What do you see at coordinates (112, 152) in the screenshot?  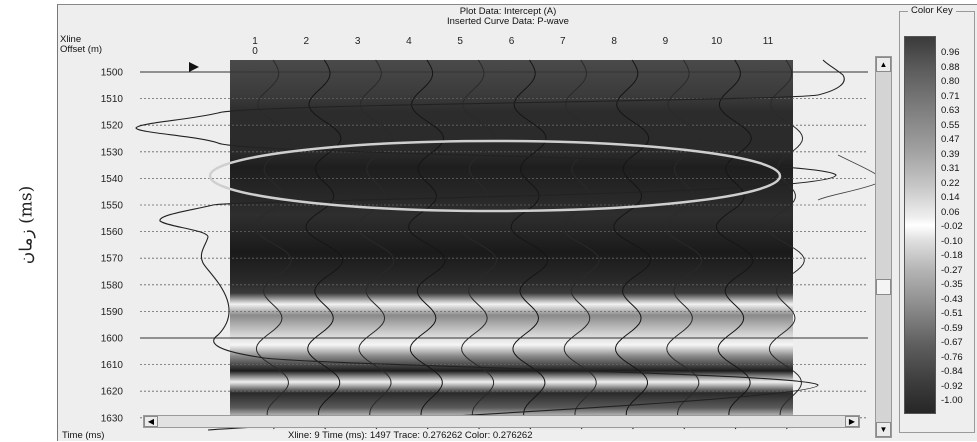 I see `time-tick-label: 1530` at bounding box center [112, 152].